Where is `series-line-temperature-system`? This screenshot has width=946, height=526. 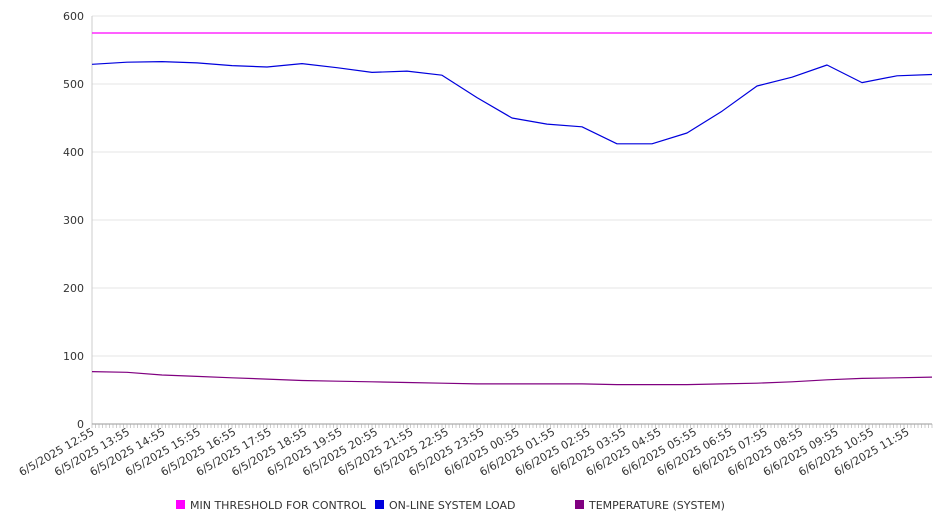
series-line-temperature-system is located at coordinates (512, 378).